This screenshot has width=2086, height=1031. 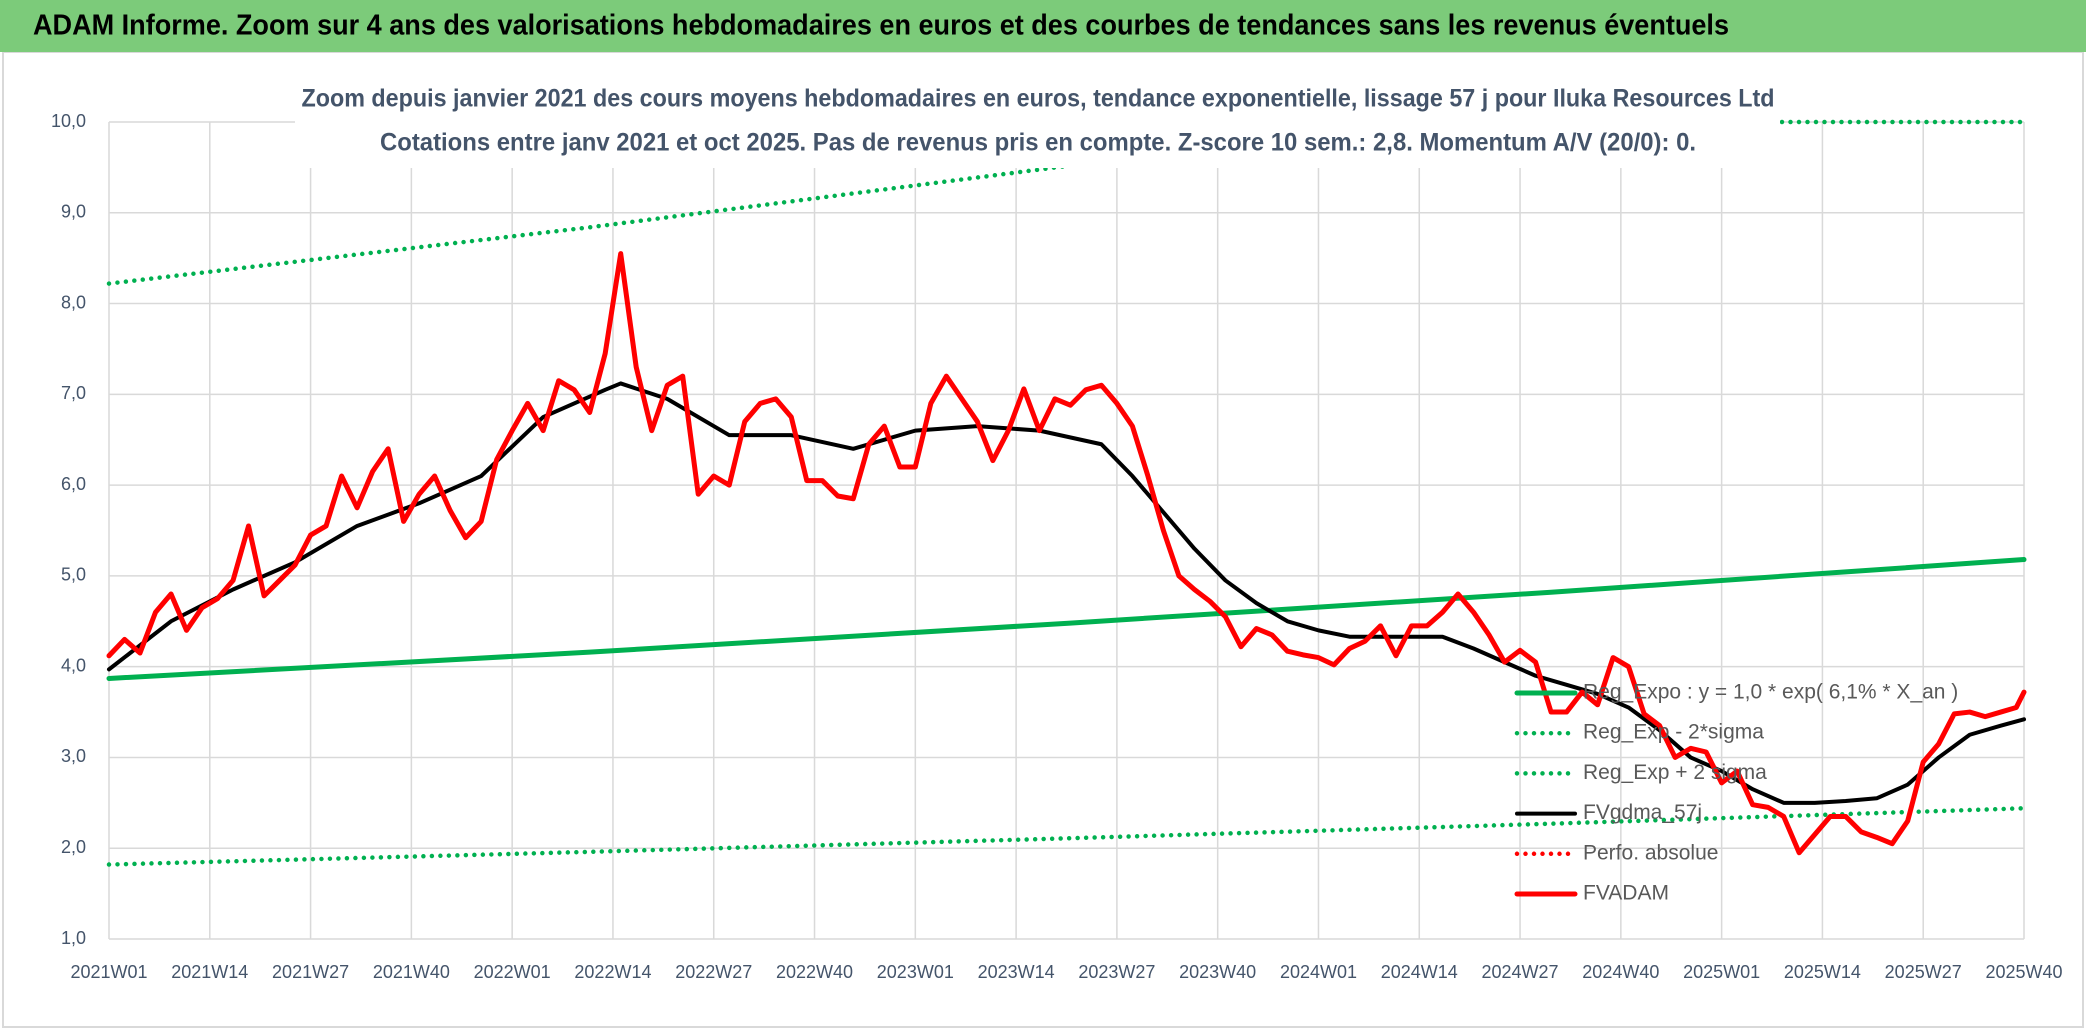 What do you see at coordinates (73, 393) in the screenshot?
I see `y-tick-label: 7,0` at bounding box center [73, 393].